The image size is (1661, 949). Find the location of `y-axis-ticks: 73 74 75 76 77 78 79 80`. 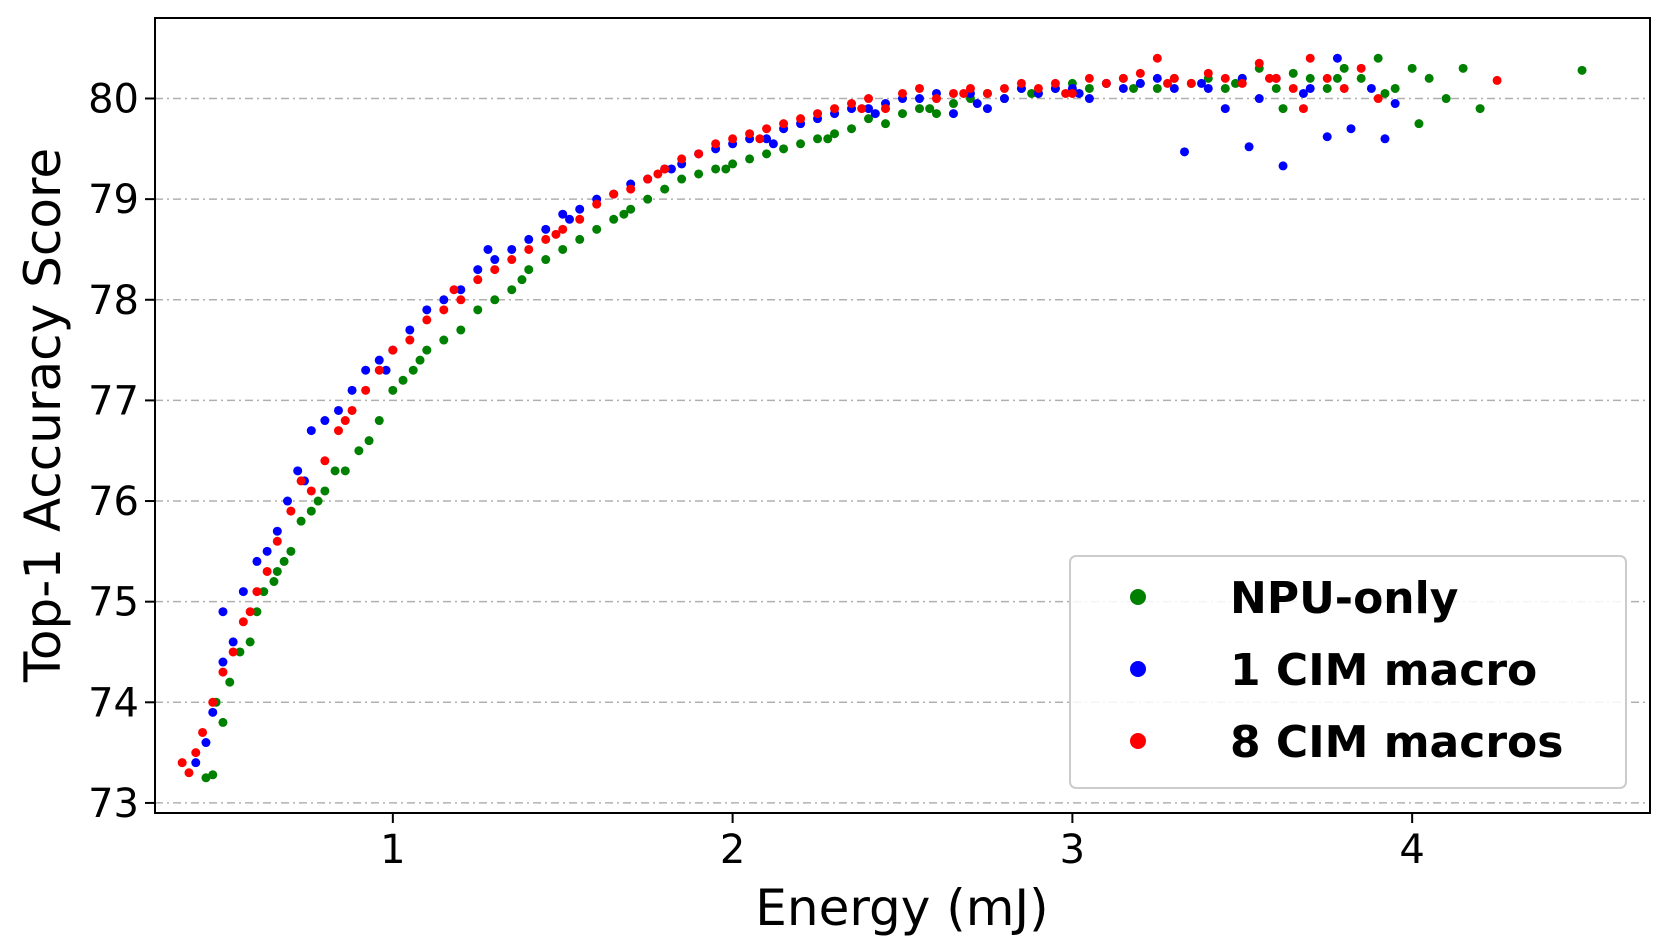

y-axis-ticks: 73 74 75 76 77 78 79 80 is located at coordinates (121, 452).